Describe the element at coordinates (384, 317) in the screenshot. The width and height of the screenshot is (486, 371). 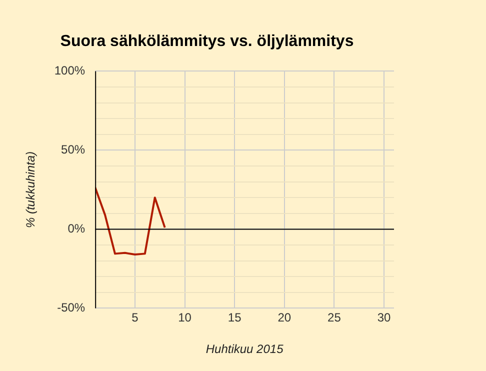
I see `x-tick-label: 30` at that location.